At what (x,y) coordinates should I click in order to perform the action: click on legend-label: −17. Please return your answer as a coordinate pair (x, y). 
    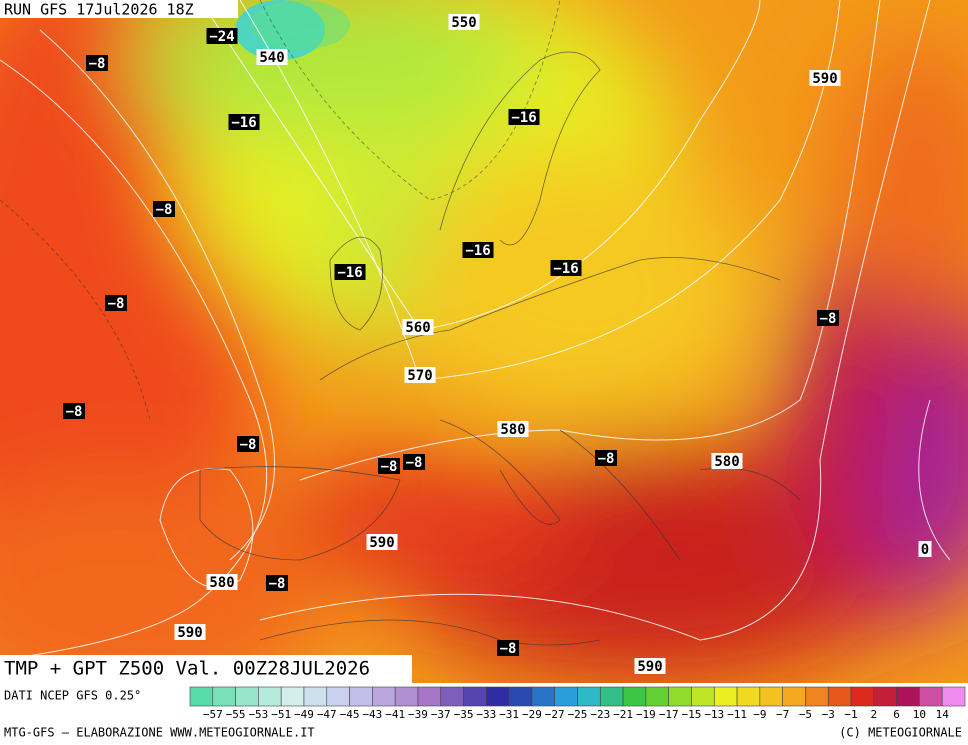
    Looking at the image, I should click on (669, 714).